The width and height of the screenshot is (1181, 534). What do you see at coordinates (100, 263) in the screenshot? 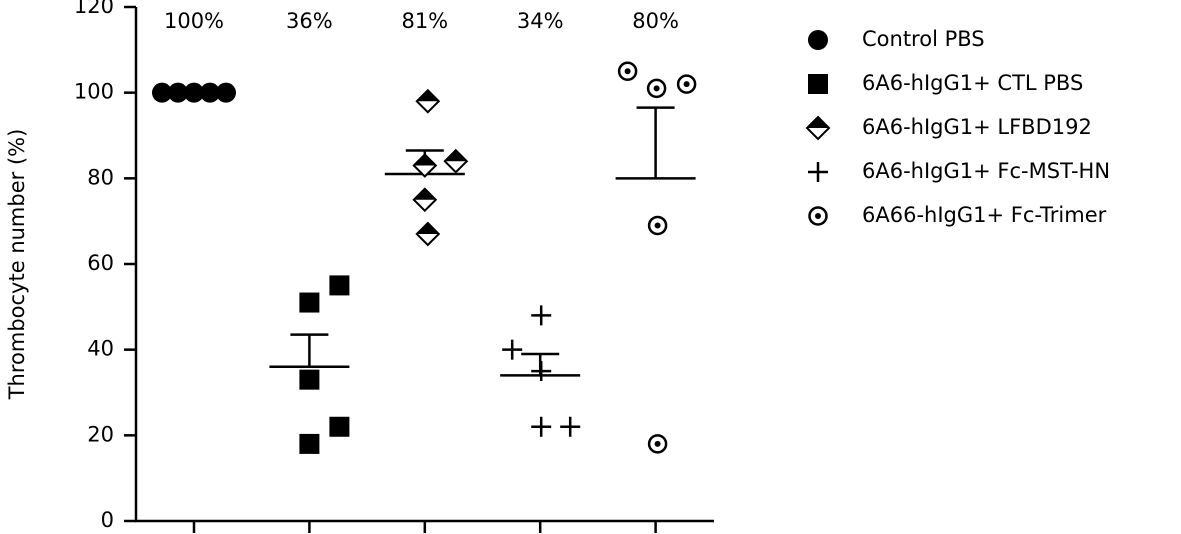
I see `y-tick-label: 60` at bounding box center [100, 263].